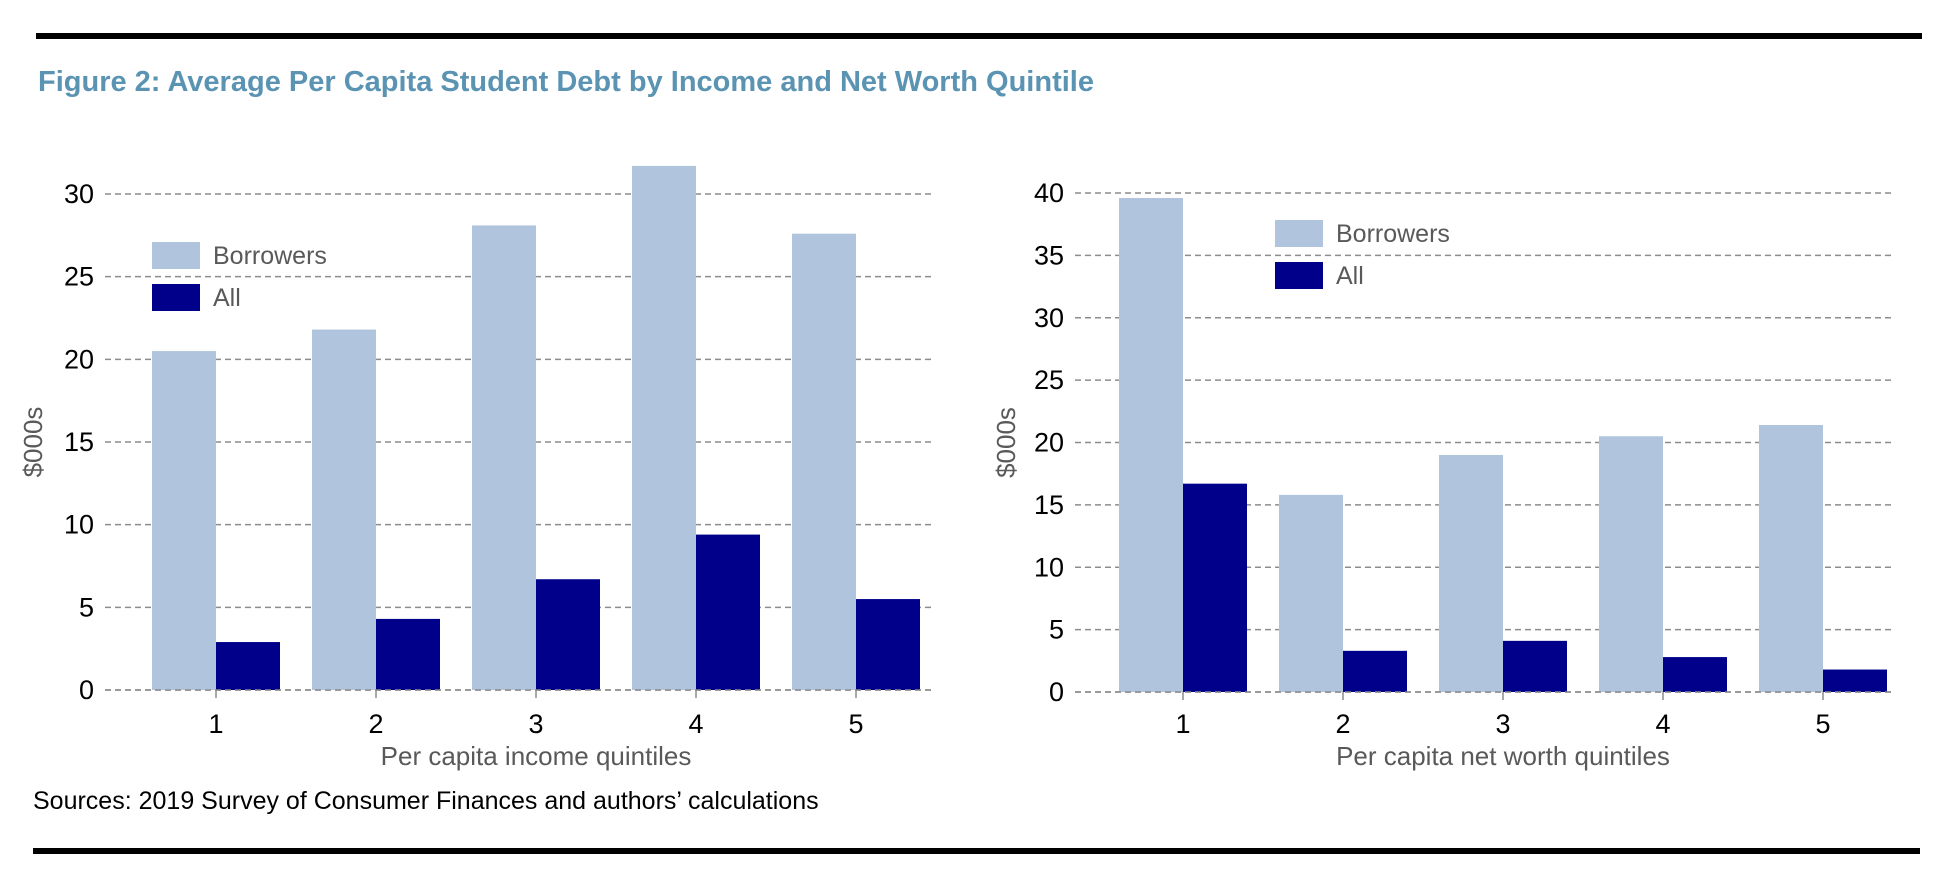 This screenshot has height=894, width=1956. Describe the element at coordinates (979, 36) in the screenshot. I see `top-rule` at that location.